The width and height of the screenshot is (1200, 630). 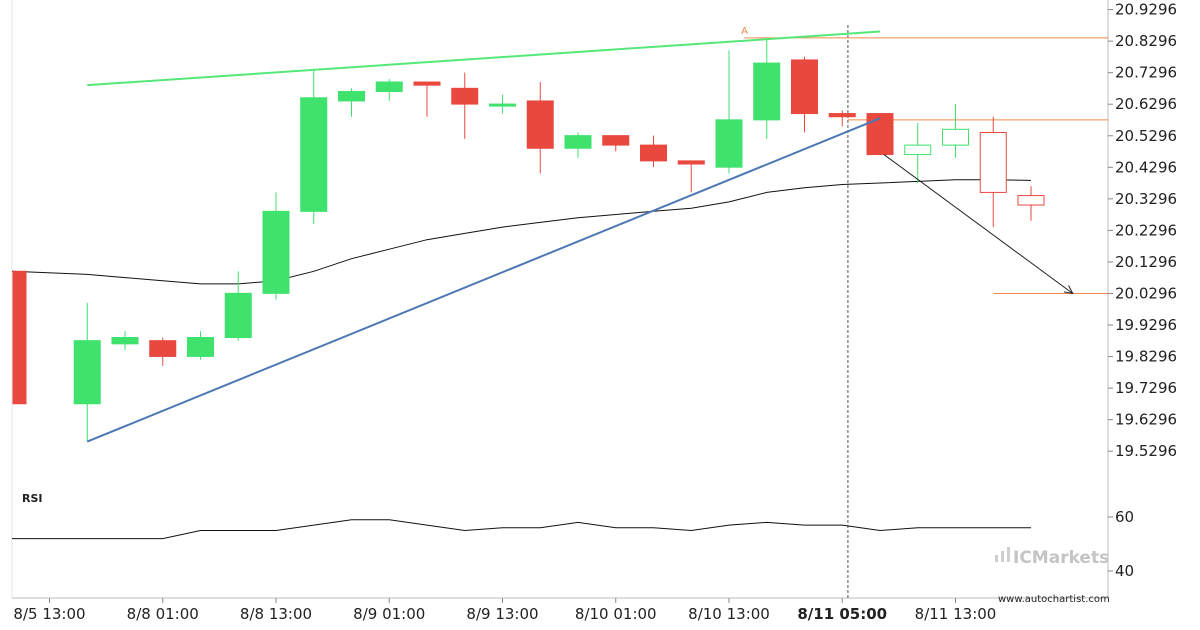 What do you see at coordinates (32, 498) in the screenshot?
I see `rsi-label: RSI` at bounding box center [32, 498].